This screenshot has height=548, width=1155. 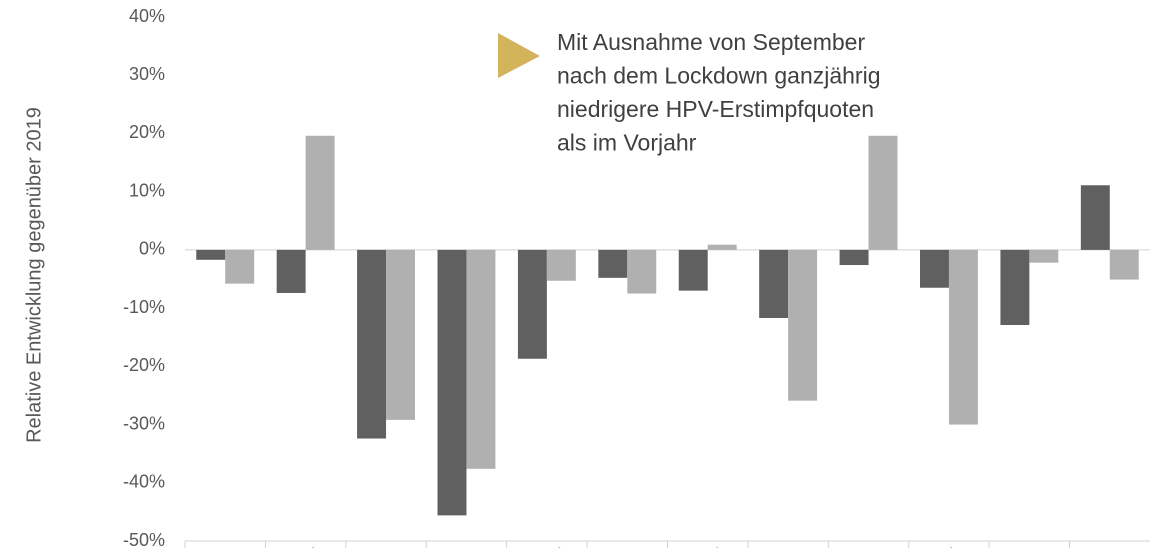 What do you see at coordinates (519, 55) in the screenshot?
I see `annotation-marker` at bounding box center [519, 55].